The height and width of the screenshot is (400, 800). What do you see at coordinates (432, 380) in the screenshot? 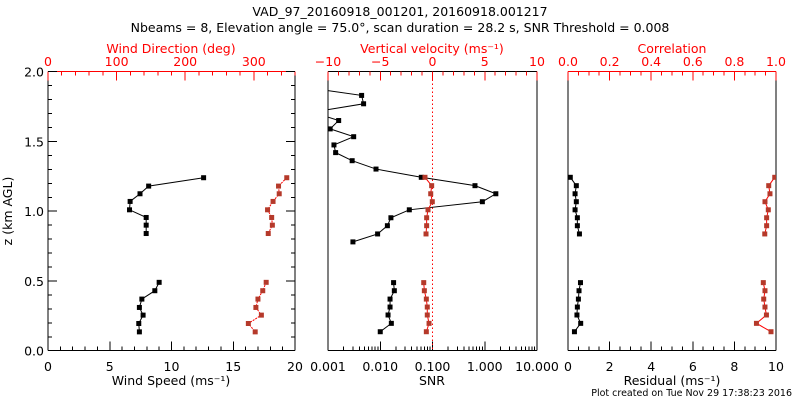
I see `snr-axis-title: SNR` at bounding box center [432, 380].